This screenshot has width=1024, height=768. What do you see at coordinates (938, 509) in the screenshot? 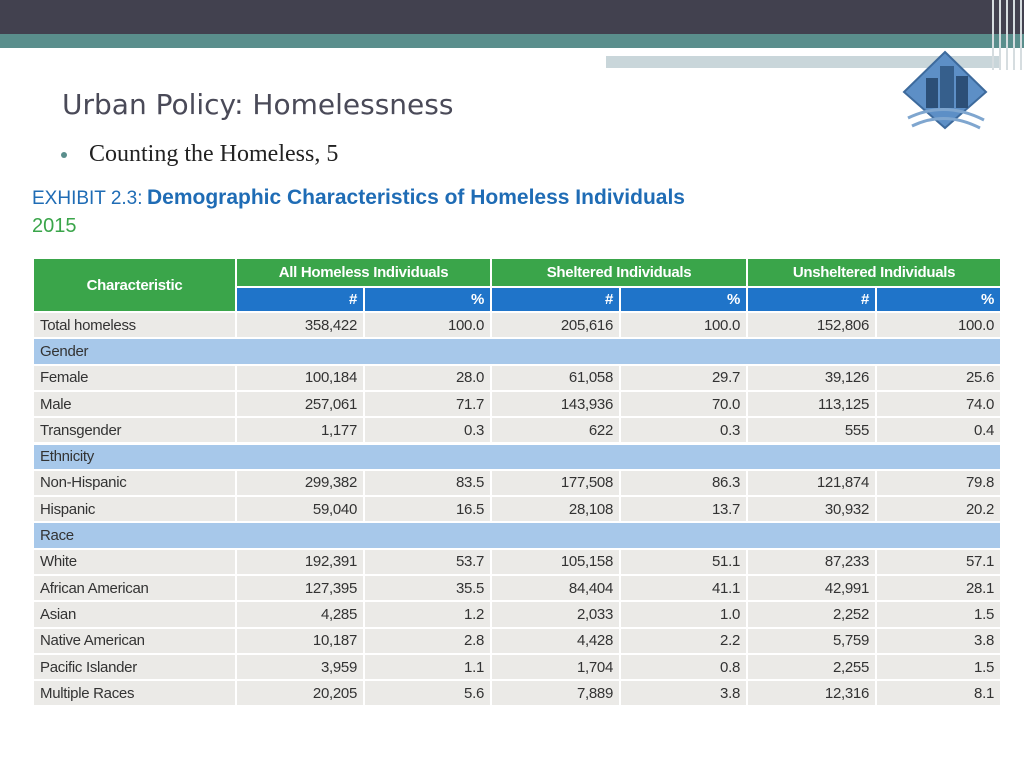
I see `table-cell: 20.2` at bounding box center [938, 509].